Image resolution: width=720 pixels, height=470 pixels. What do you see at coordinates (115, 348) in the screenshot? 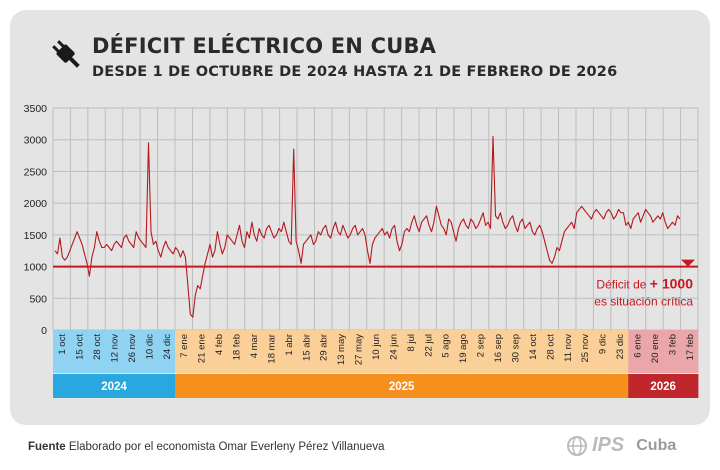
I see `x-tick-label: 12 nov` at bounding box center [115, 348].